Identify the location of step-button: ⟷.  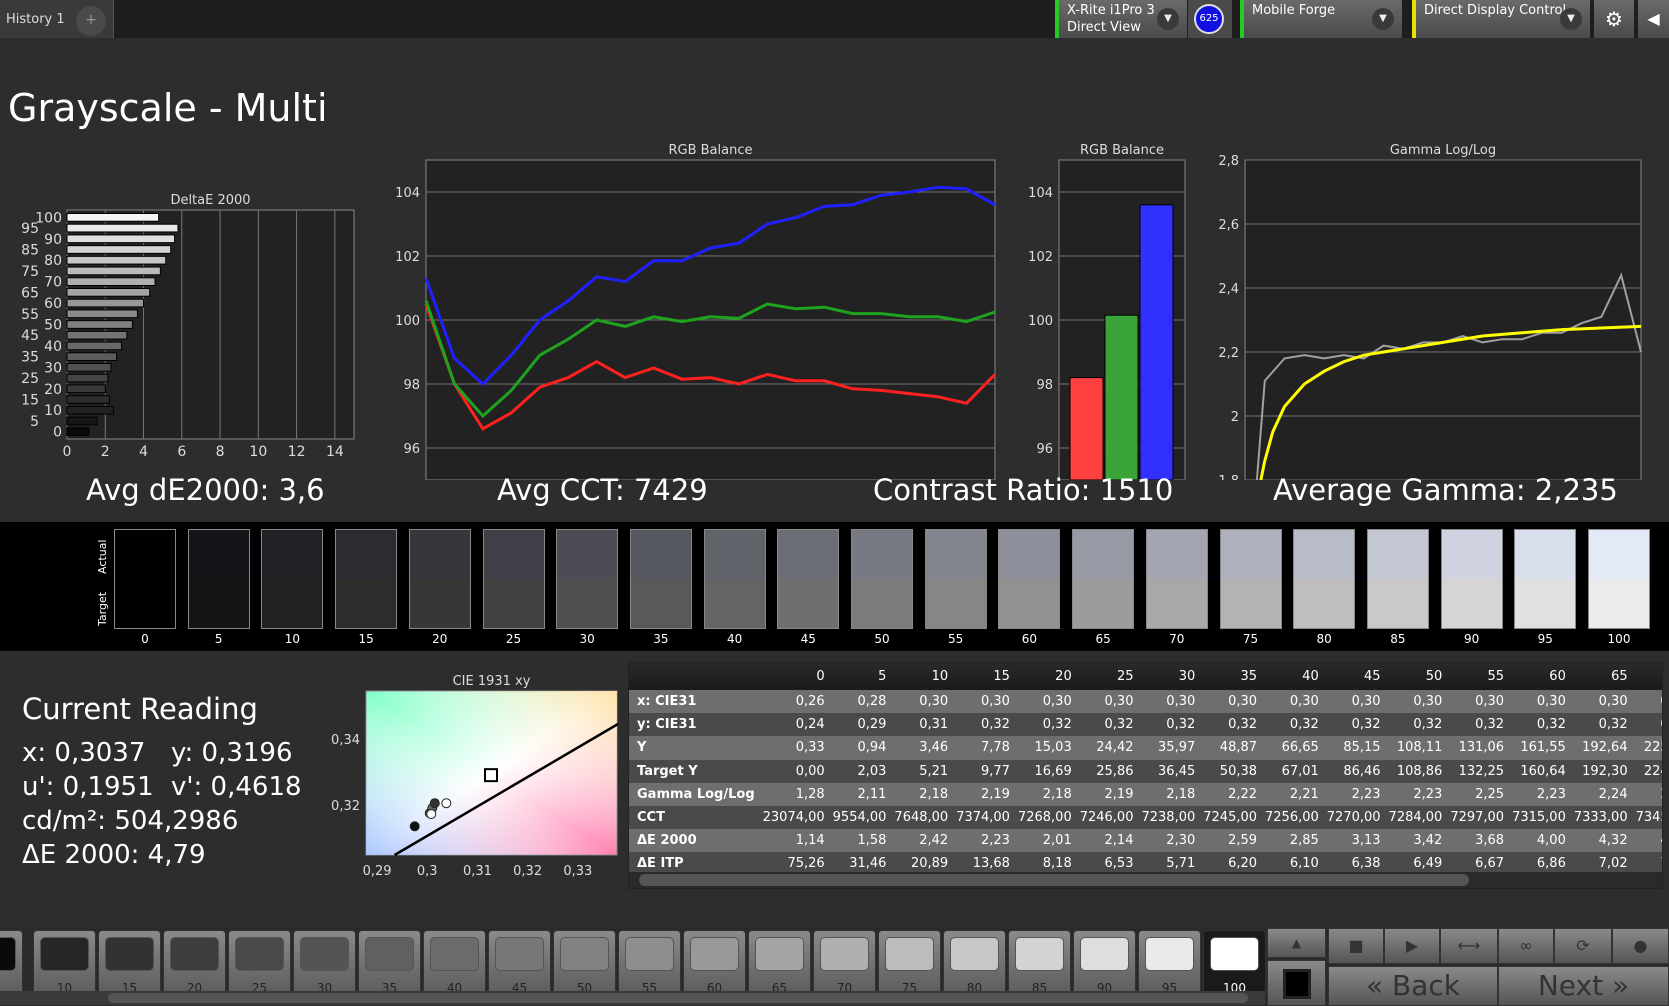
(1469, 946).